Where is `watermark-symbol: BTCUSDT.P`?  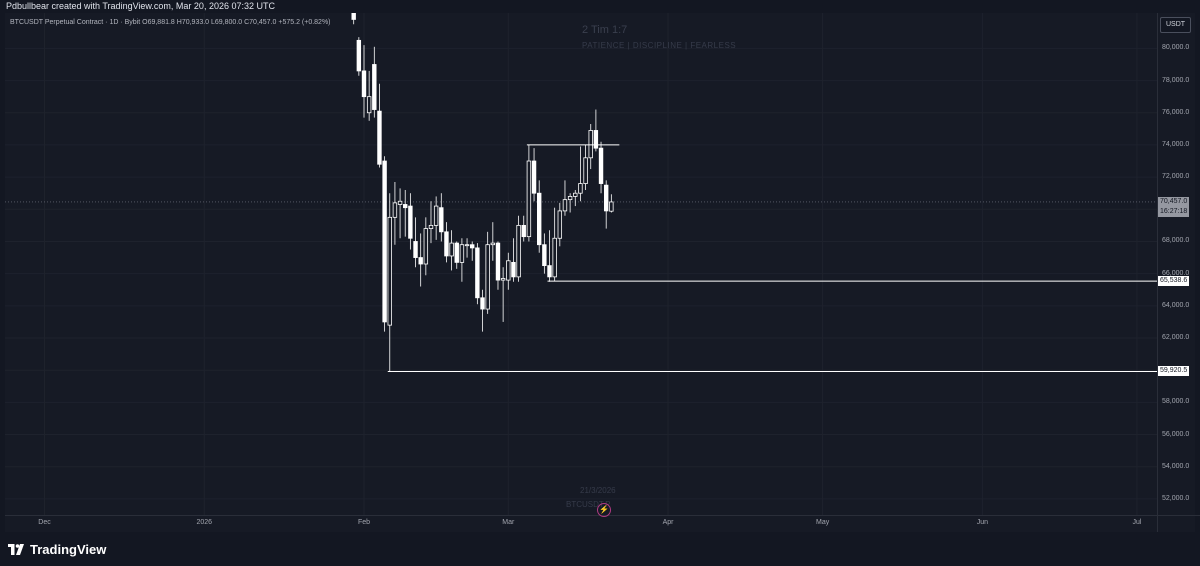 watermark-symbol: BTCUSDT.P is located at coordinates (588, 504).